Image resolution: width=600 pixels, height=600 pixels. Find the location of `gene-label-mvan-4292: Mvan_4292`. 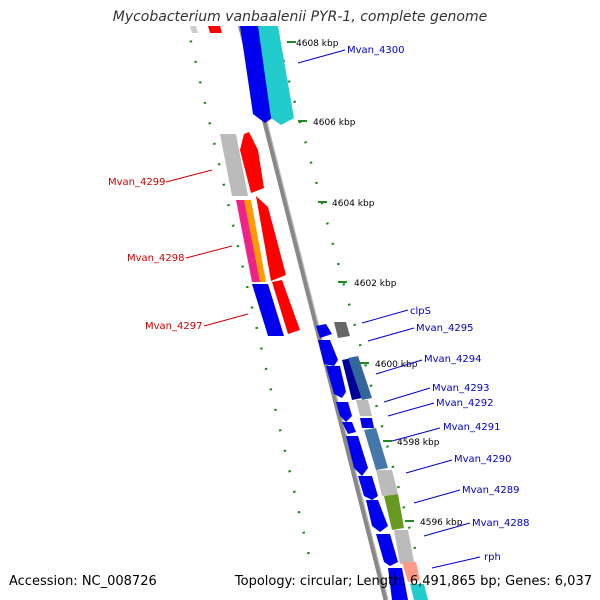

gene-label-mvan-4292: Mvan_4292 is located at coordinates (464, 403).